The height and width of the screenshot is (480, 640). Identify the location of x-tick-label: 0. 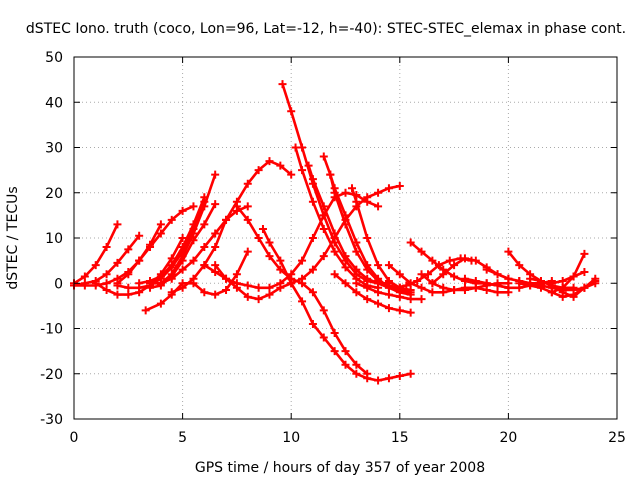
(74, 438).